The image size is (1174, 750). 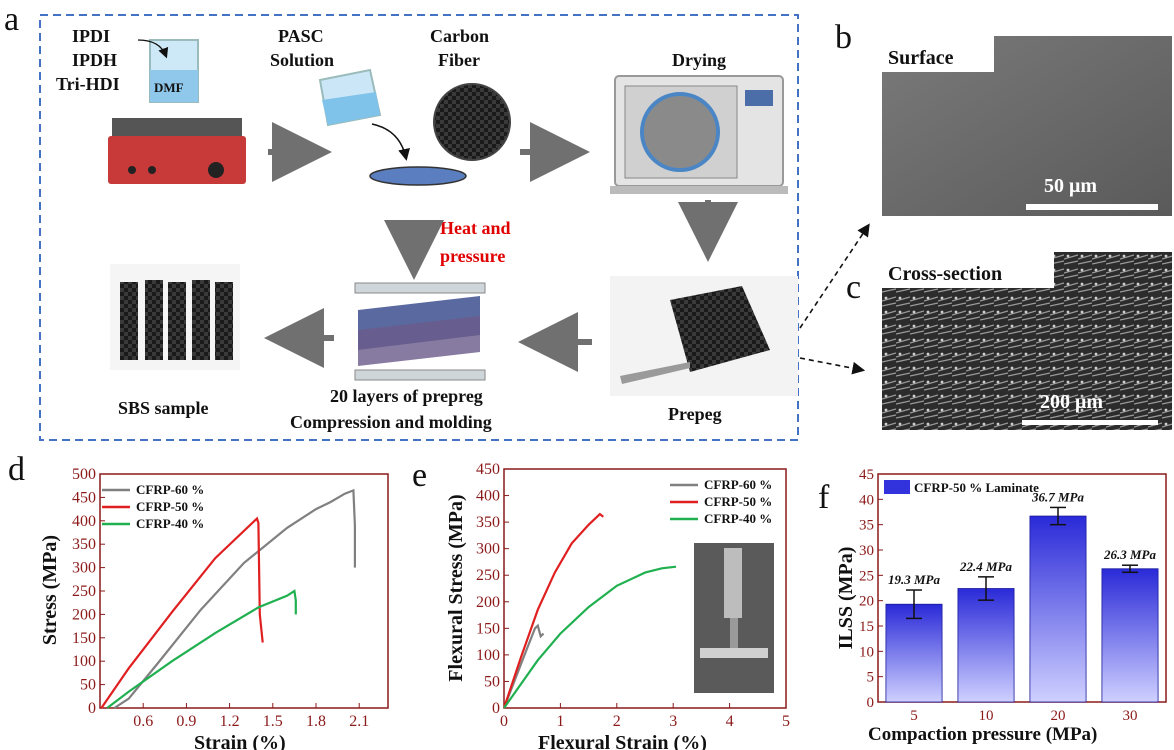 What do you see at coordinates (617, 721) in the screenshot?
I see `chart-e-xtick-label: 2` at bounding box center [617, 721].